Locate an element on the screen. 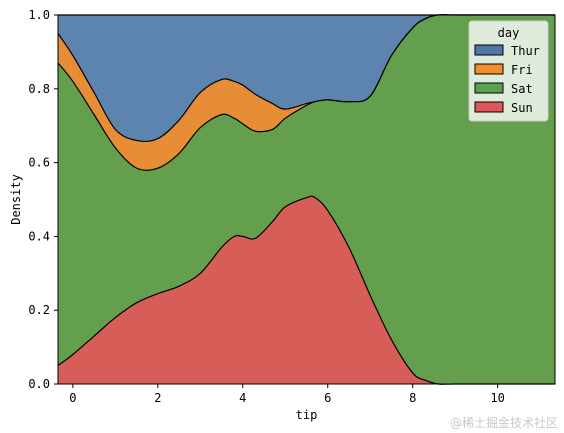 This screenshot has width=564, height=433. legend-label-sat: Sat is located at coordinates (522, 89).